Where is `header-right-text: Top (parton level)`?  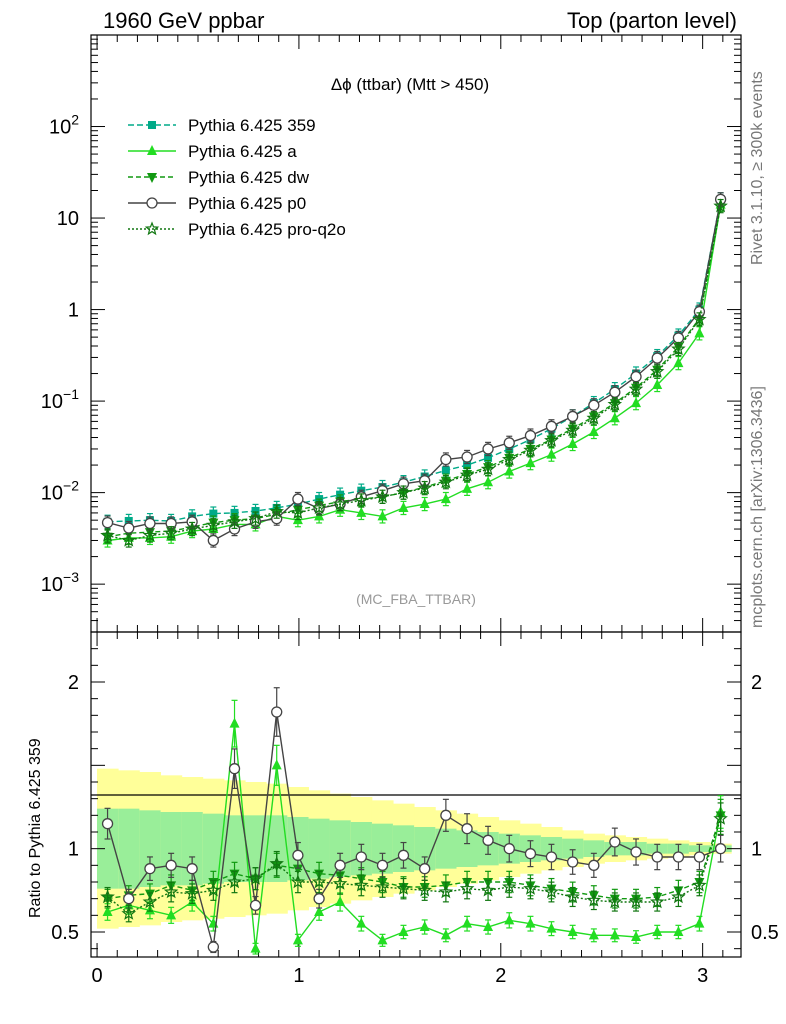 header-right-text: Top (parton level) is located at coordinates (652, 20).